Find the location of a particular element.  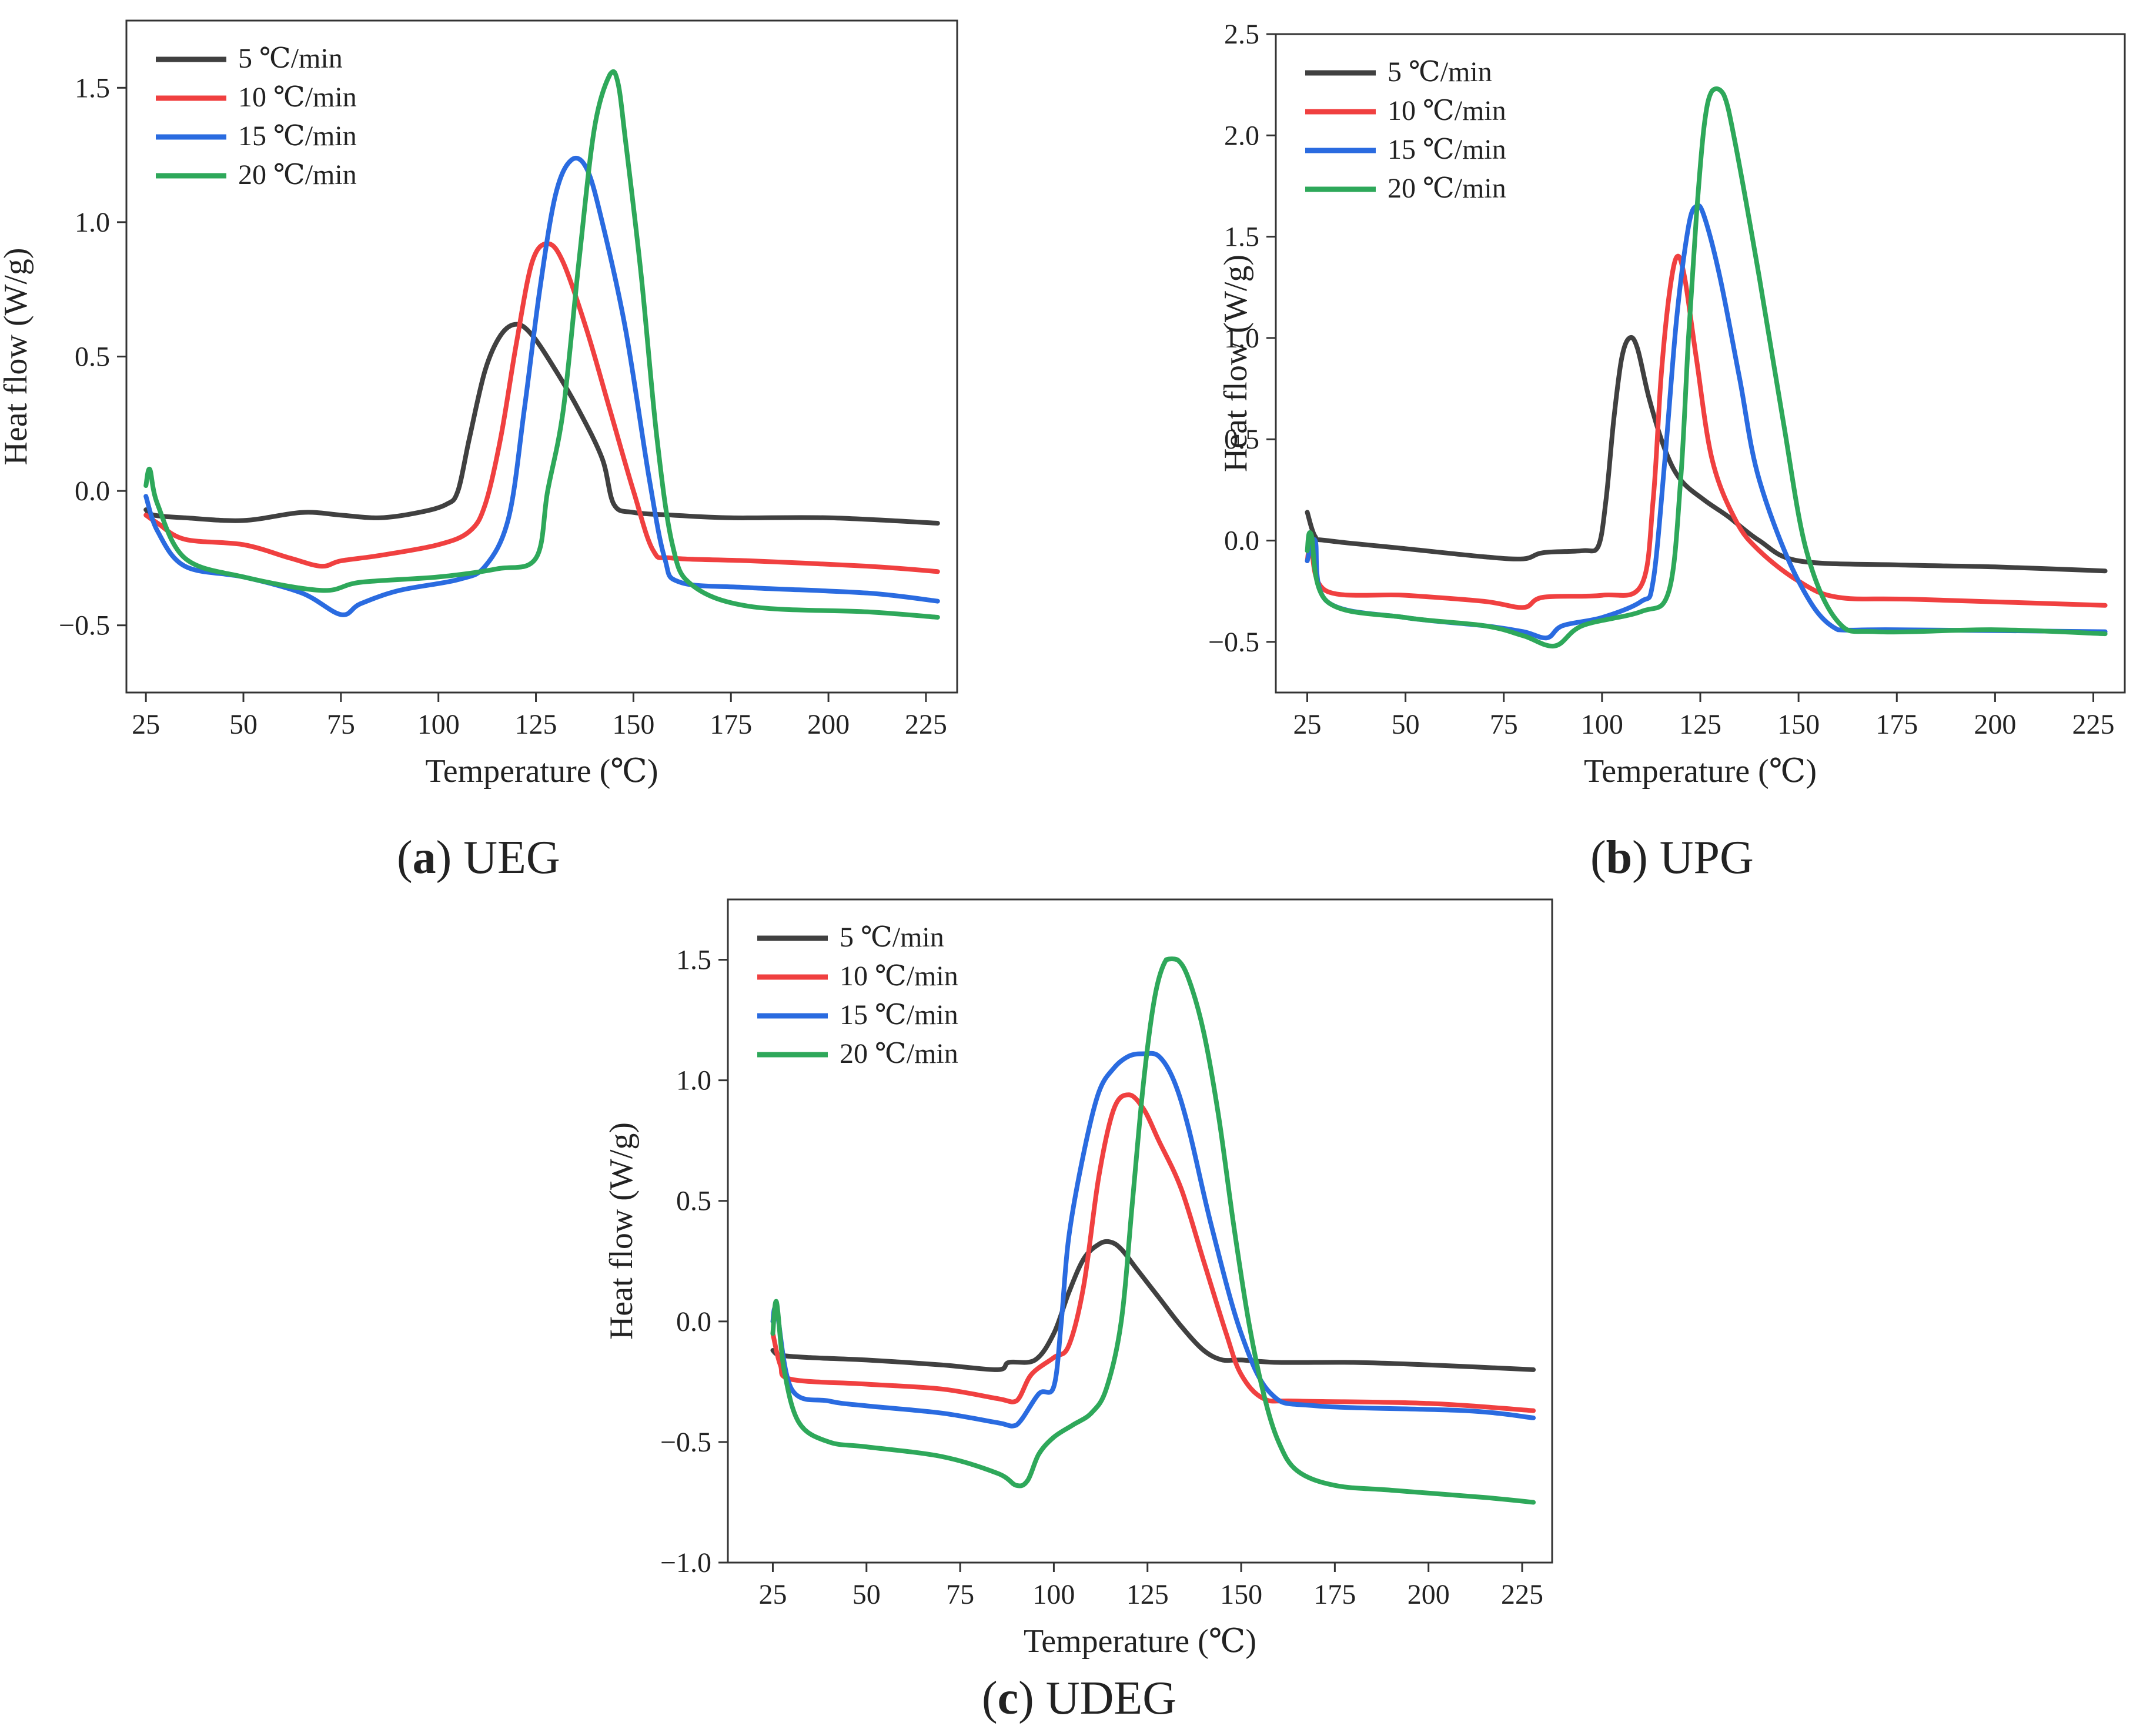

legend-label-a-2: 15 ℃/min is located at coordinates (297, 136).